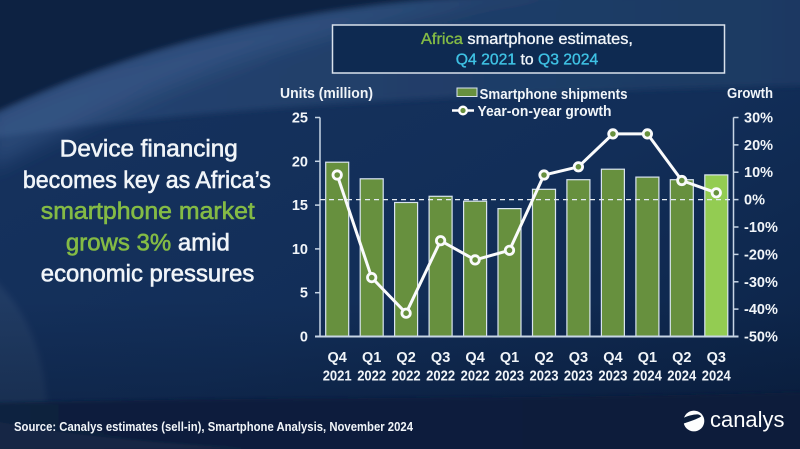 This screenshot has height=449, width=800. I want to click on svg-text: becomes key as Africa’s, so click(147, 180).